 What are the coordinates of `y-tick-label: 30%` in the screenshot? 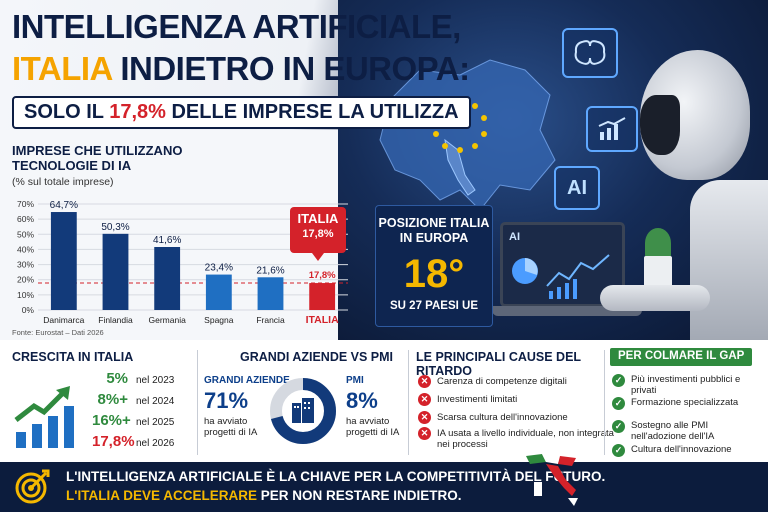 It's located at (25, 265).